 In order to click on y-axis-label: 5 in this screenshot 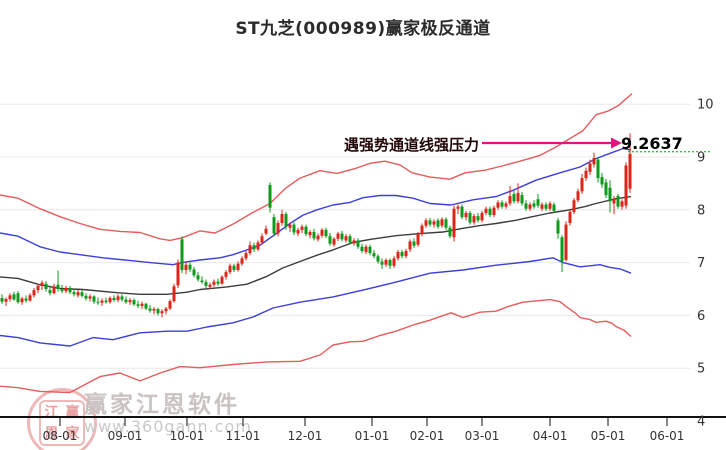, I will do `click(701, 369)`.